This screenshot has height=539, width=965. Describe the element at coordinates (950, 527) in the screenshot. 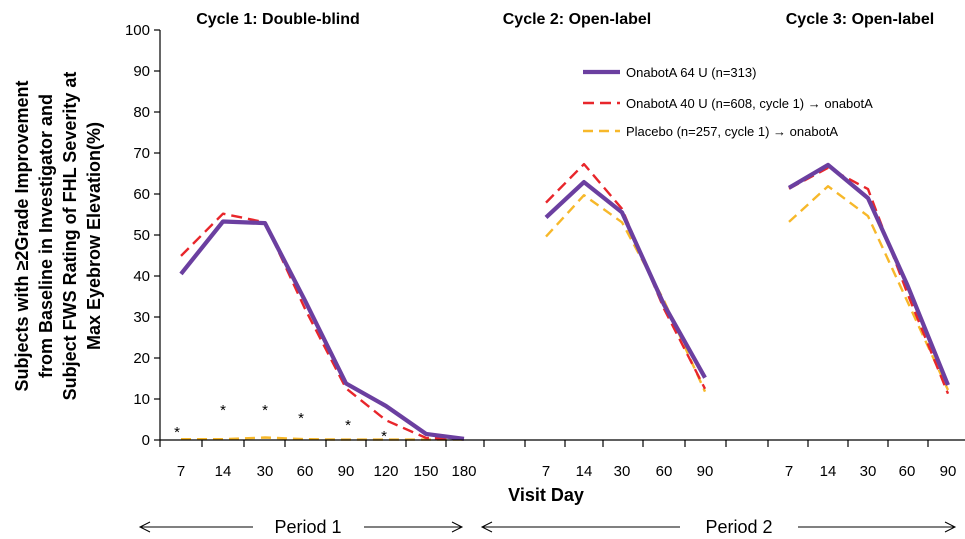

I see `period-2-right-arrow-head` at that location.